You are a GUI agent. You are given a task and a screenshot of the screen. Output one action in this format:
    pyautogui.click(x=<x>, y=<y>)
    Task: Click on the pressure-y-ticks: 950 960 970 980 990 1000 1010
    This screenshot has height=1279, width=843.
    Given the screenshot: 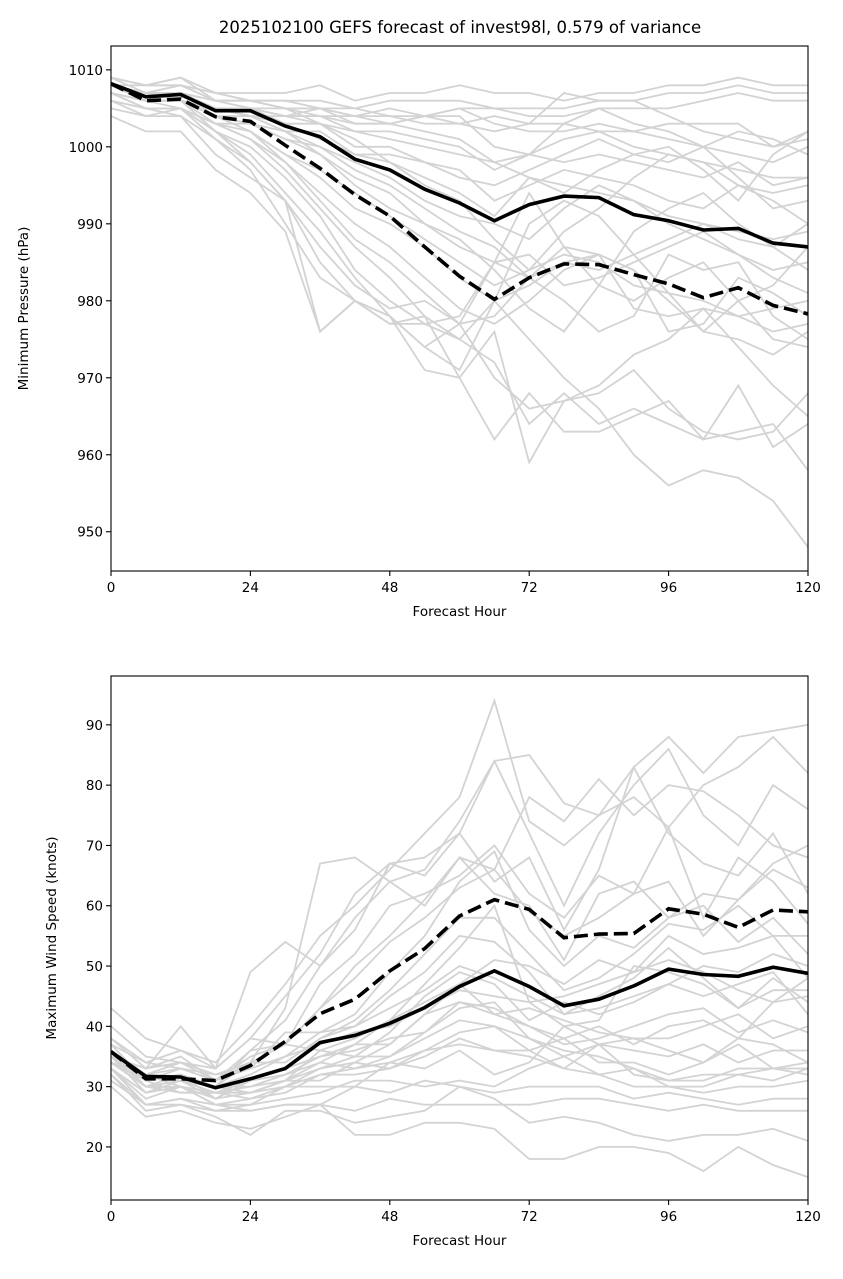 What is the action you would take?
    pyautogui.click(x=90, y=302)
    